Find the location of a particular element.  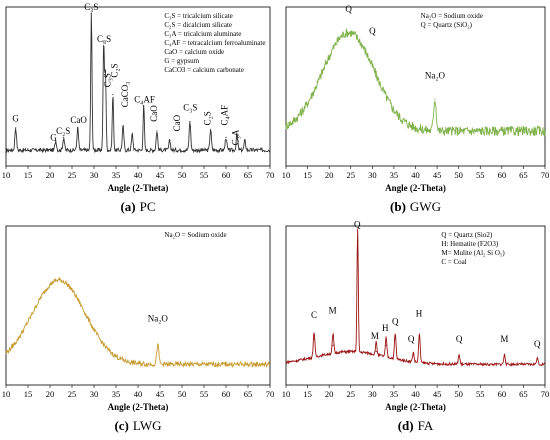

caption-text: PC is located at coordinates (148, 206).